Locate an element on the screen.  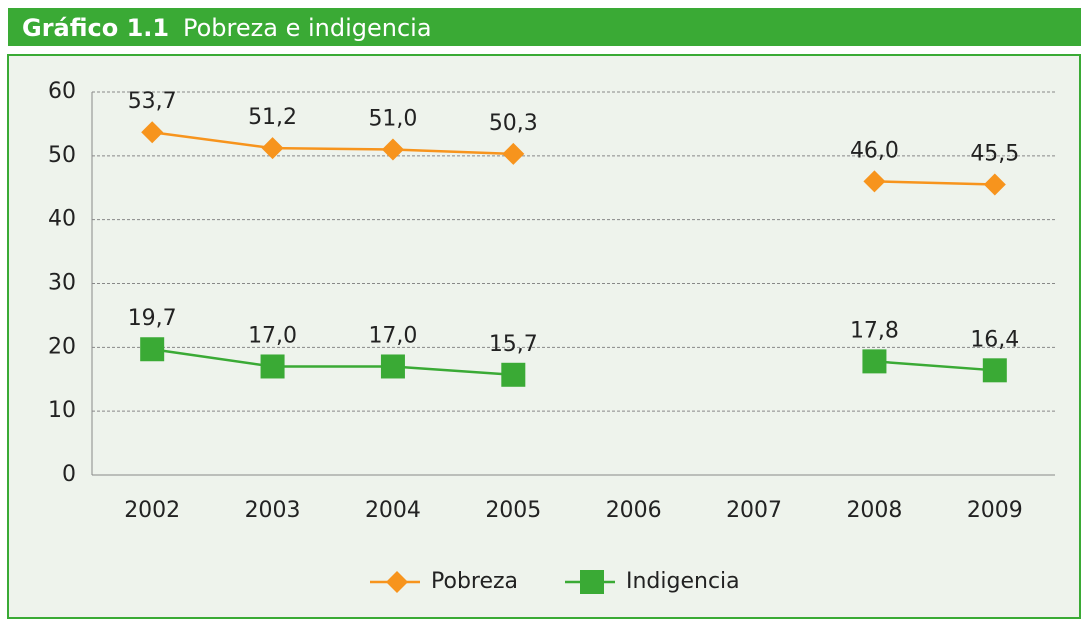
data-label: 51,2 is located at coordinates (272, 117).